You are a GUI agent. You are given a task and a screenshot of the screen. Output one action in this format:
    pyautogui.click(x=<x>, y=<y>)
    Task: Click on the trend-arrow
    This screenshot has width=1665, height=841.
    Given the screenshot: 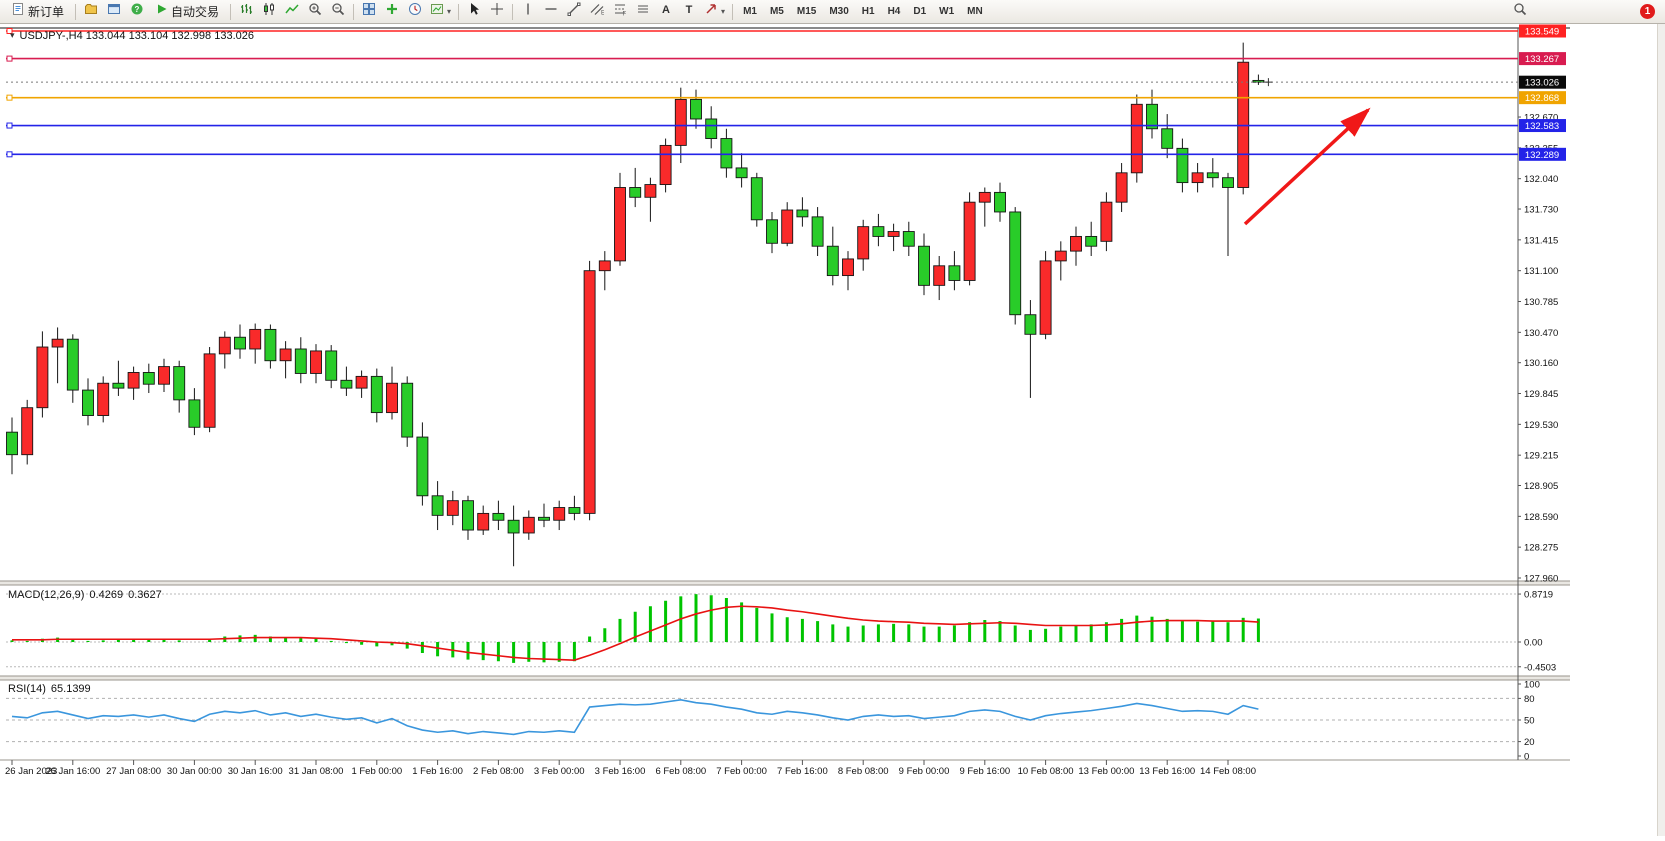 What is the action you would take?
    pyautogui.click(x=1307, y=166)
    